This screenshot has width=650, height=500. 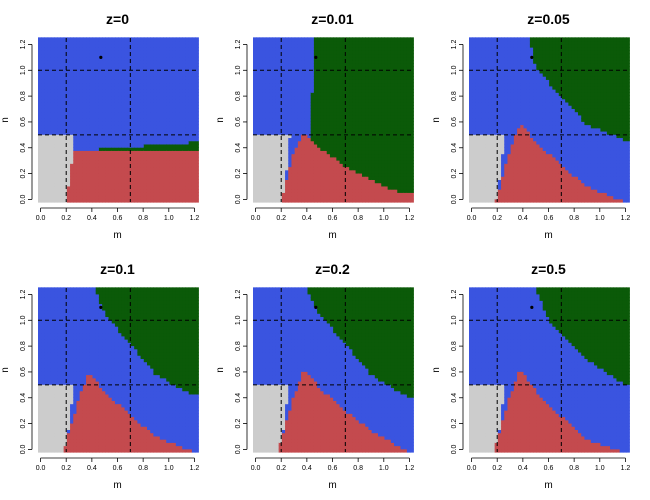 I want to click on region-cells, so click(x=333, y=120).